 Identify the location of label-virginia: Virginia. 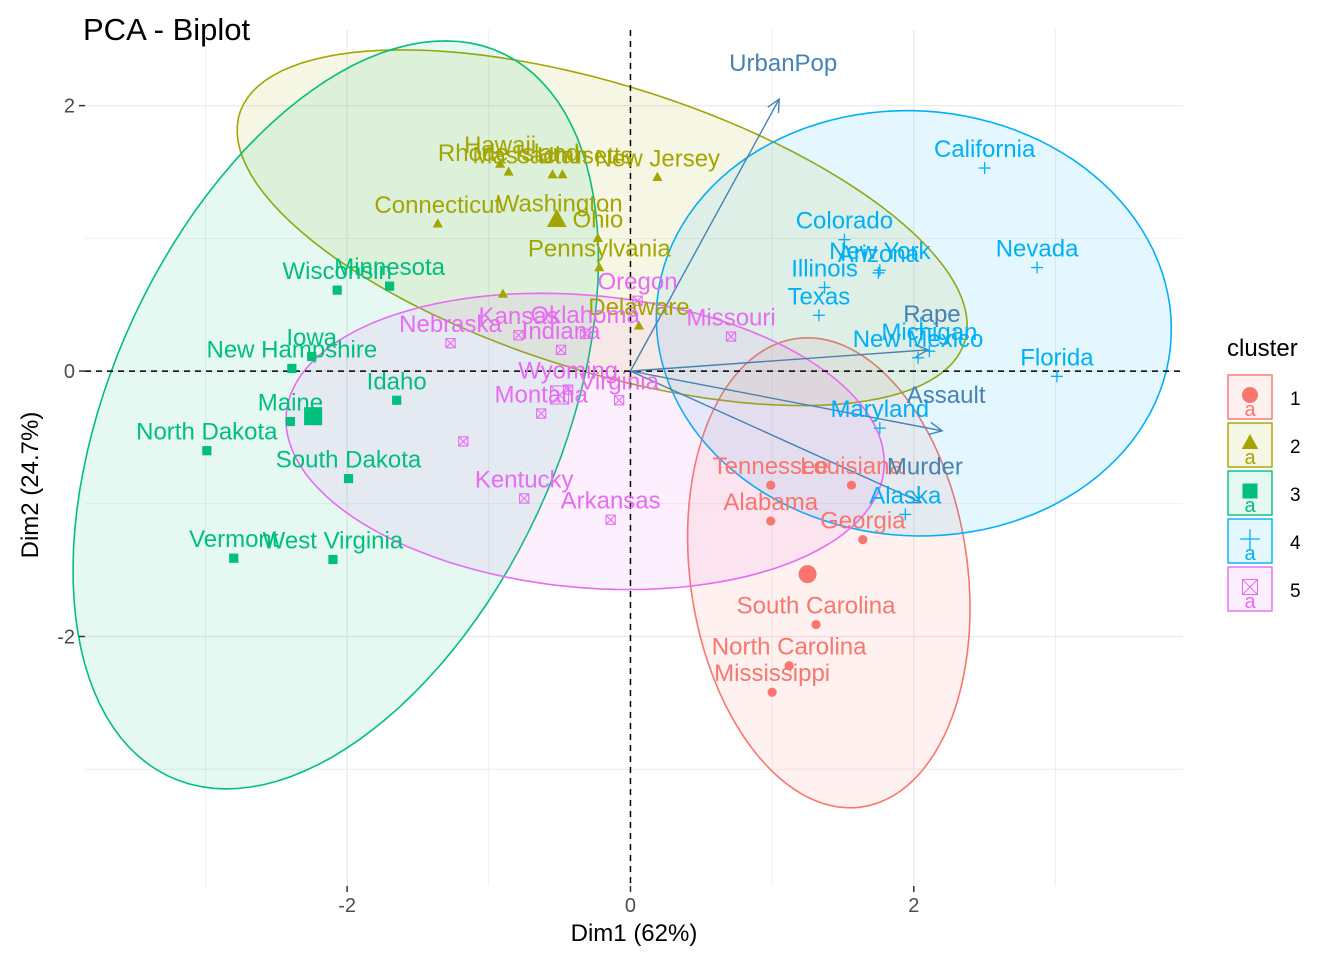
(619, 381).